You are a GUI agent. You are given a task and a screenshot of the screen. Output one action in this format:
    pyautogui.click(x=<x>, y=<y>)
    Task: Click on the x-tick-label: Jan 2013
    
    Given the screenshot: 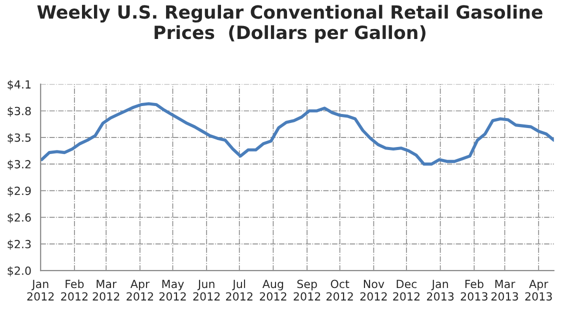 What is the action you would take?
    pyautogui.click(x=440, y=290)
    